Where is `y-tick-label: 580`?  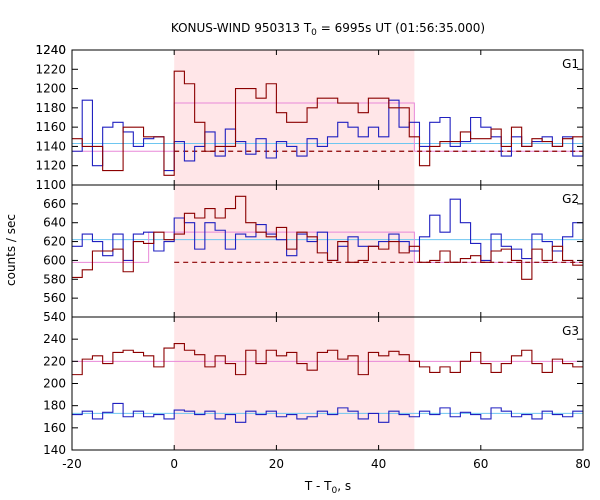
y-tick-label: 580 is located at coordinates (54, 279).